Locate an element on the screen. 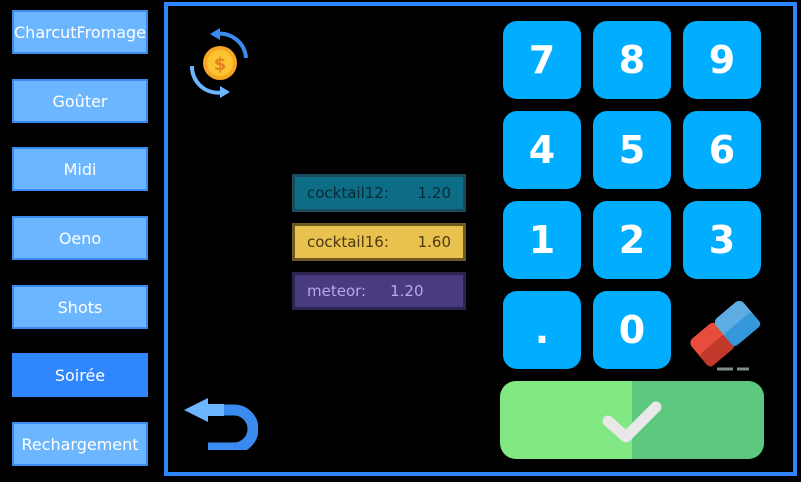  checkmark-icon is located at coordinates (632, 422).